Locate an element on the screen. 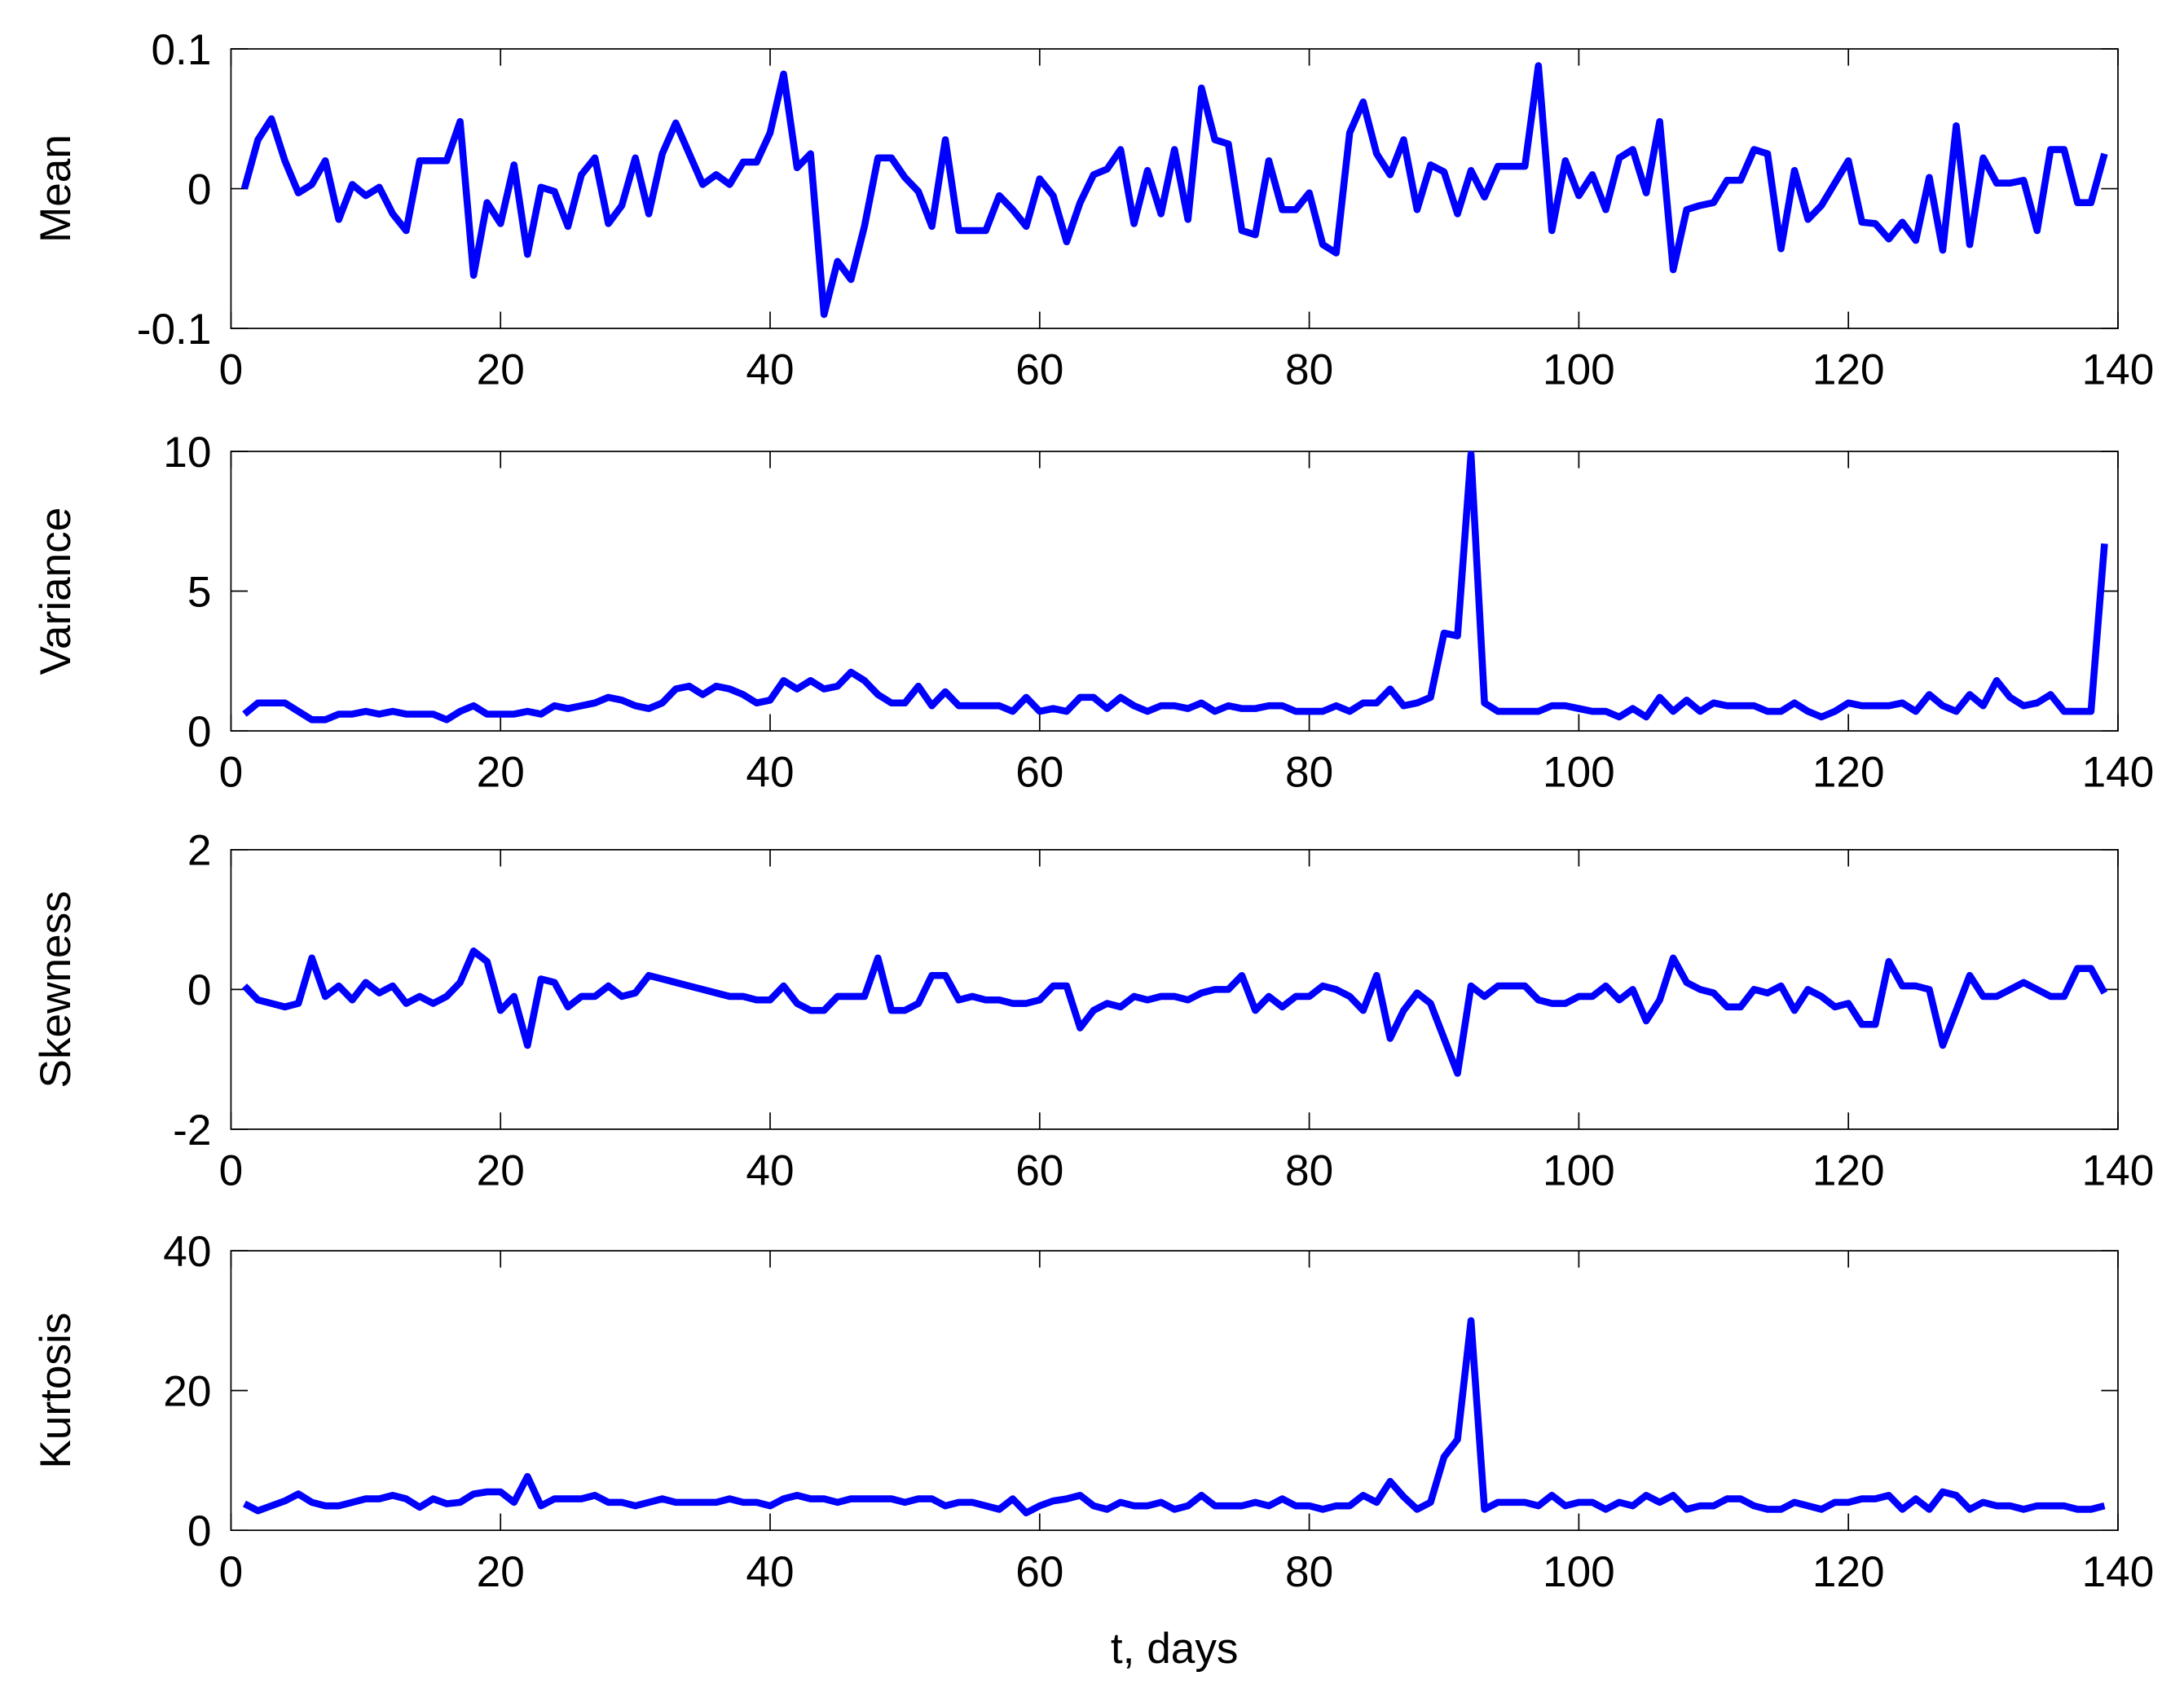 Image resolution: width=2184 pixels, height=1698 pixels. y-axis-label: Variance is located at coordinates (56, 591).